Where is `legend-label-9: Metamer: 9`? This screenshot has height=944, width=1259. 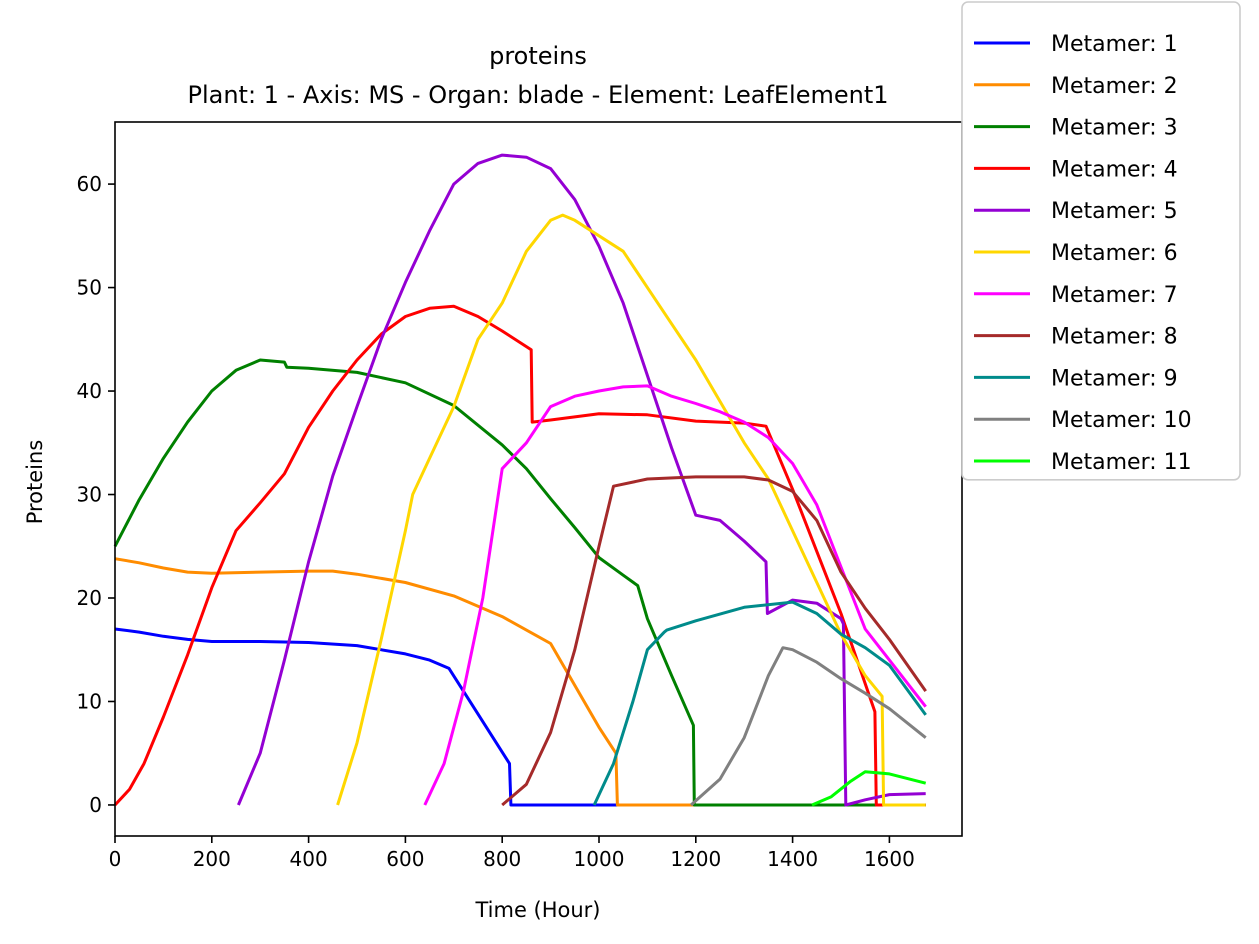 legend-label-9: Metamer: 9 is located at coordinates (1114, 378).